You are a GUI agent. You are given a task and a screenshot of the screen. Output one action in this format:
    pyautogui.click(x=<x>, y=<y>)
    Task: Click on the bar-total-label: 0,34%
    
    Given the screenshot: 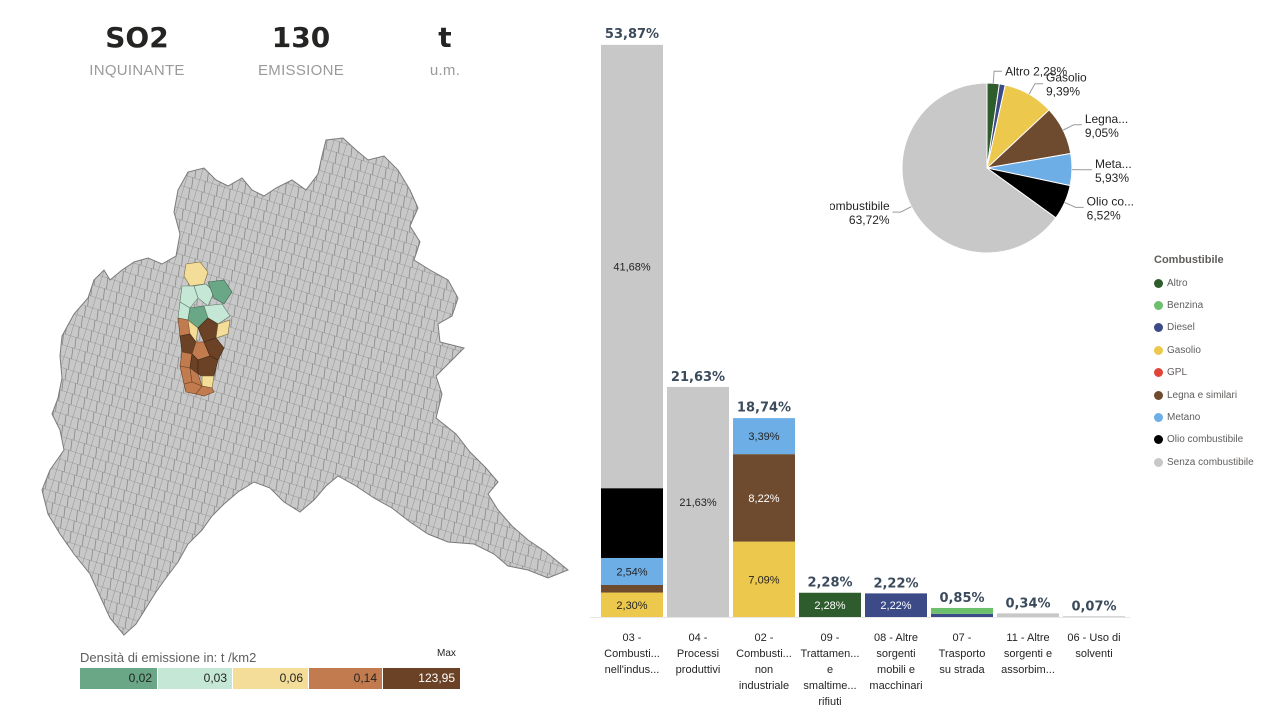 What is the action you would take?
    pyautogui.click(x=1027, y=603)
    